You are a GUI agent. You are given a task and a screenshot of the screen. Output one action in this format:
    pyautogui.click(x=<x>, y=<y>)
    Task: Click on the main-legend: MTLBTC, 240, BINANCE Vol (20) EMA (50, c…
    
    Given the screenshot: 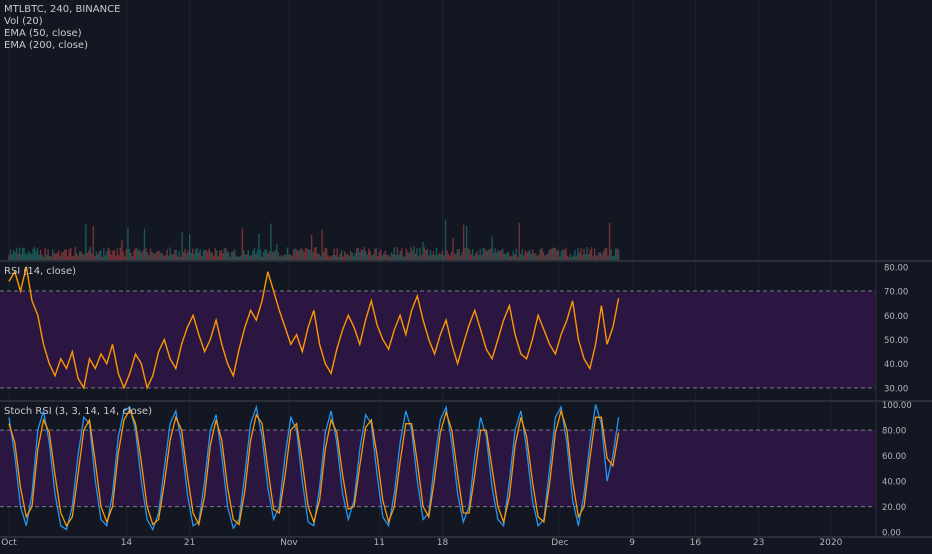 What is the action you would take?
    pyautogui.click(x=62, y=28)
    